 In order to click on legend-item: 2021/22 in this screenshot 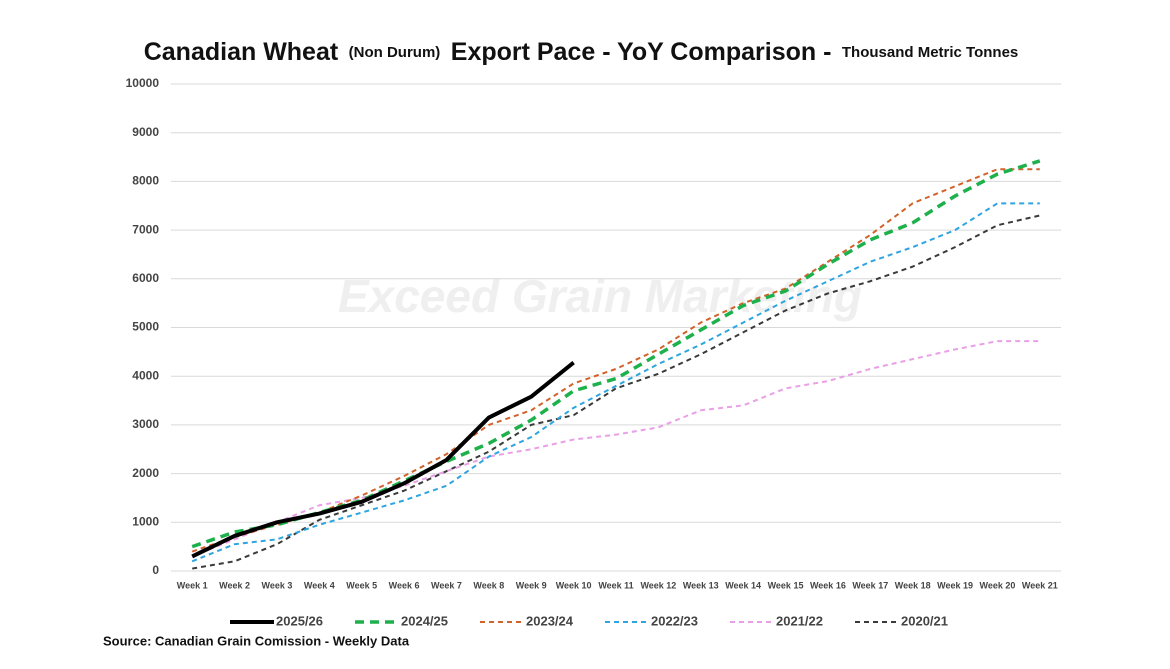, I will do `click(776, 620)`.